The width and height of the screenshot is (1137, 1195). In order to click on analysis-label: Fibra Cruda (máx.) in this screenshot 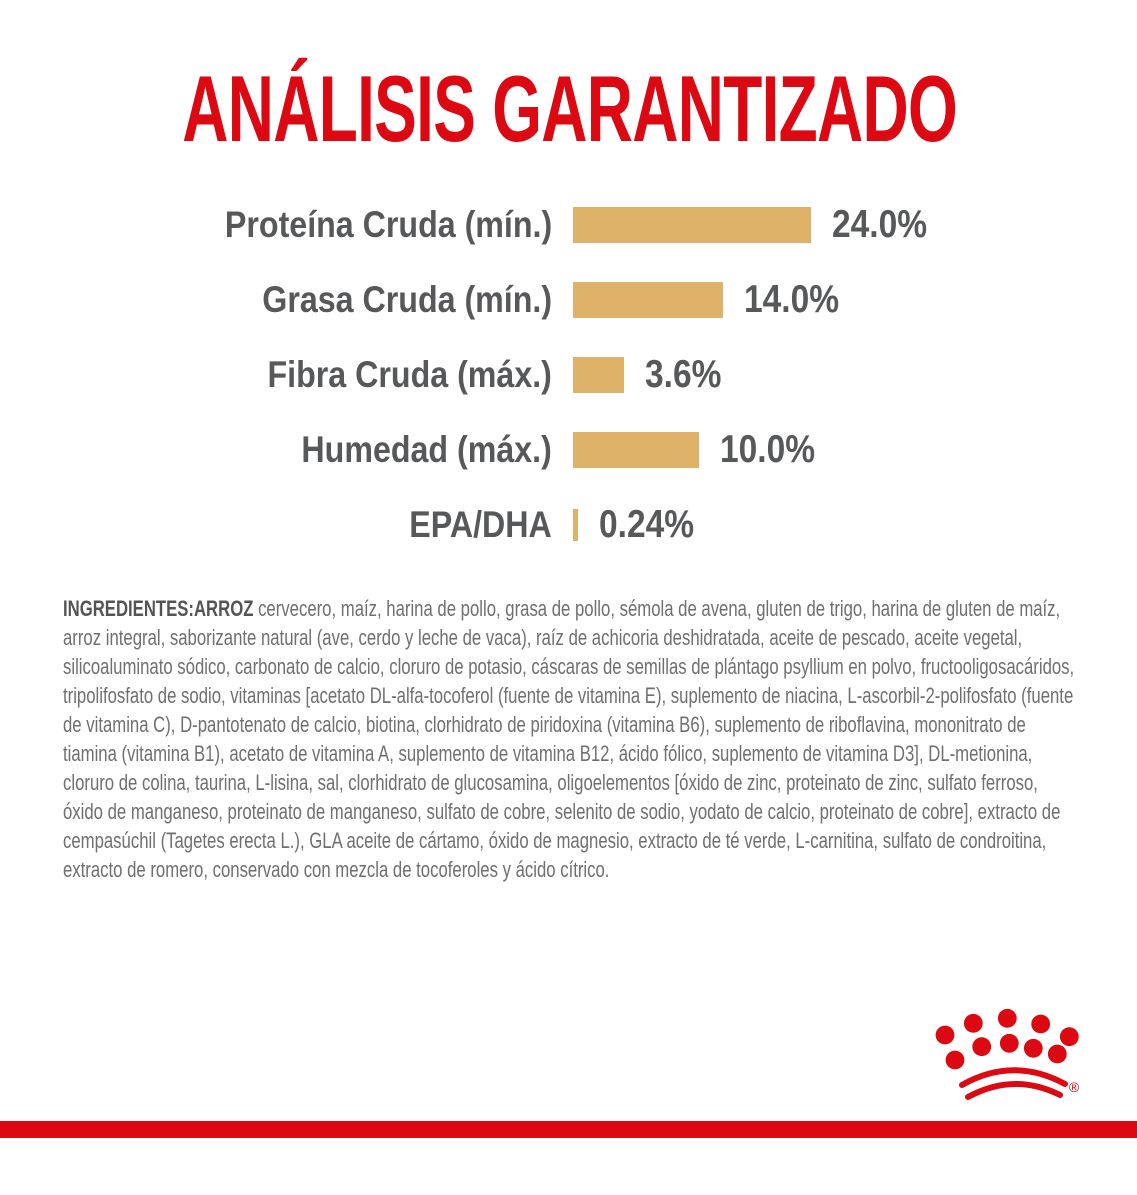, I will do `click(409, 374)`.